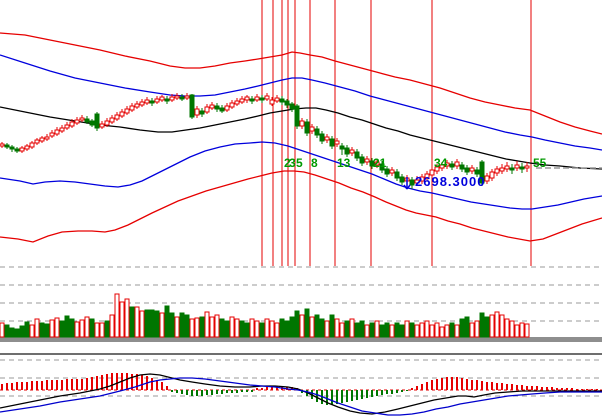  I want to click on macd-dea-line, so click(301, 396).